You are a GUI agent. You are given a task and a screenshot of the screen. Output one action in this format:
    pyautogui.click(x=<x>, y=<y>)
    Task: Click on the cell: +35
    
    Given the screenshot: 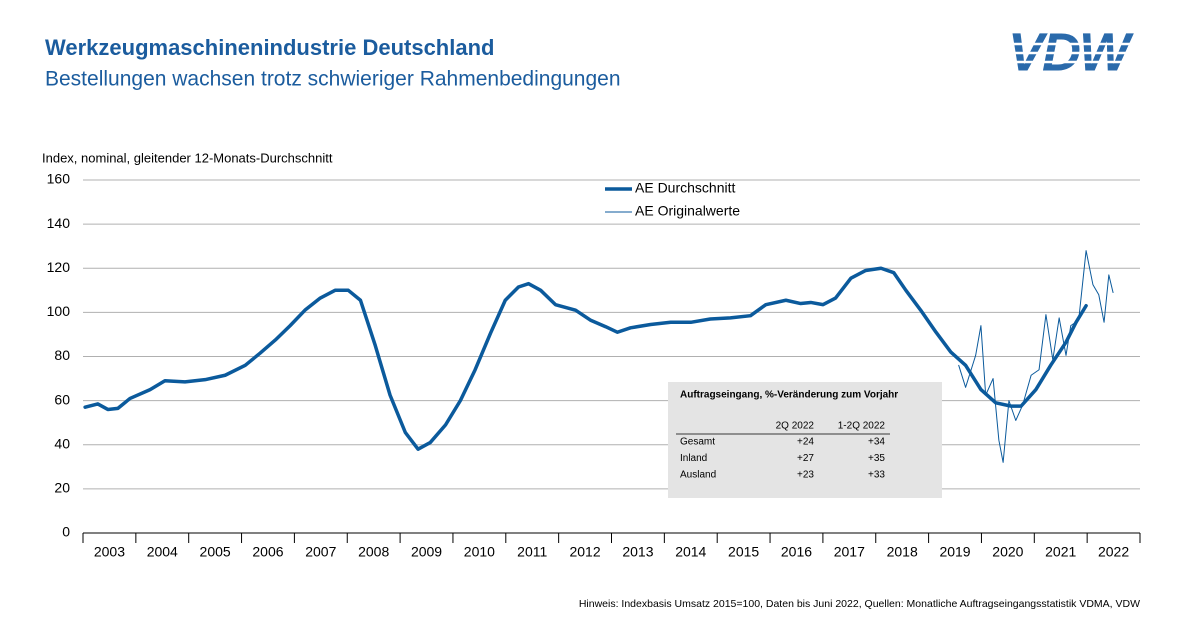 What is the action you would take?
    pyautogui.click(x=876, y=458)
    